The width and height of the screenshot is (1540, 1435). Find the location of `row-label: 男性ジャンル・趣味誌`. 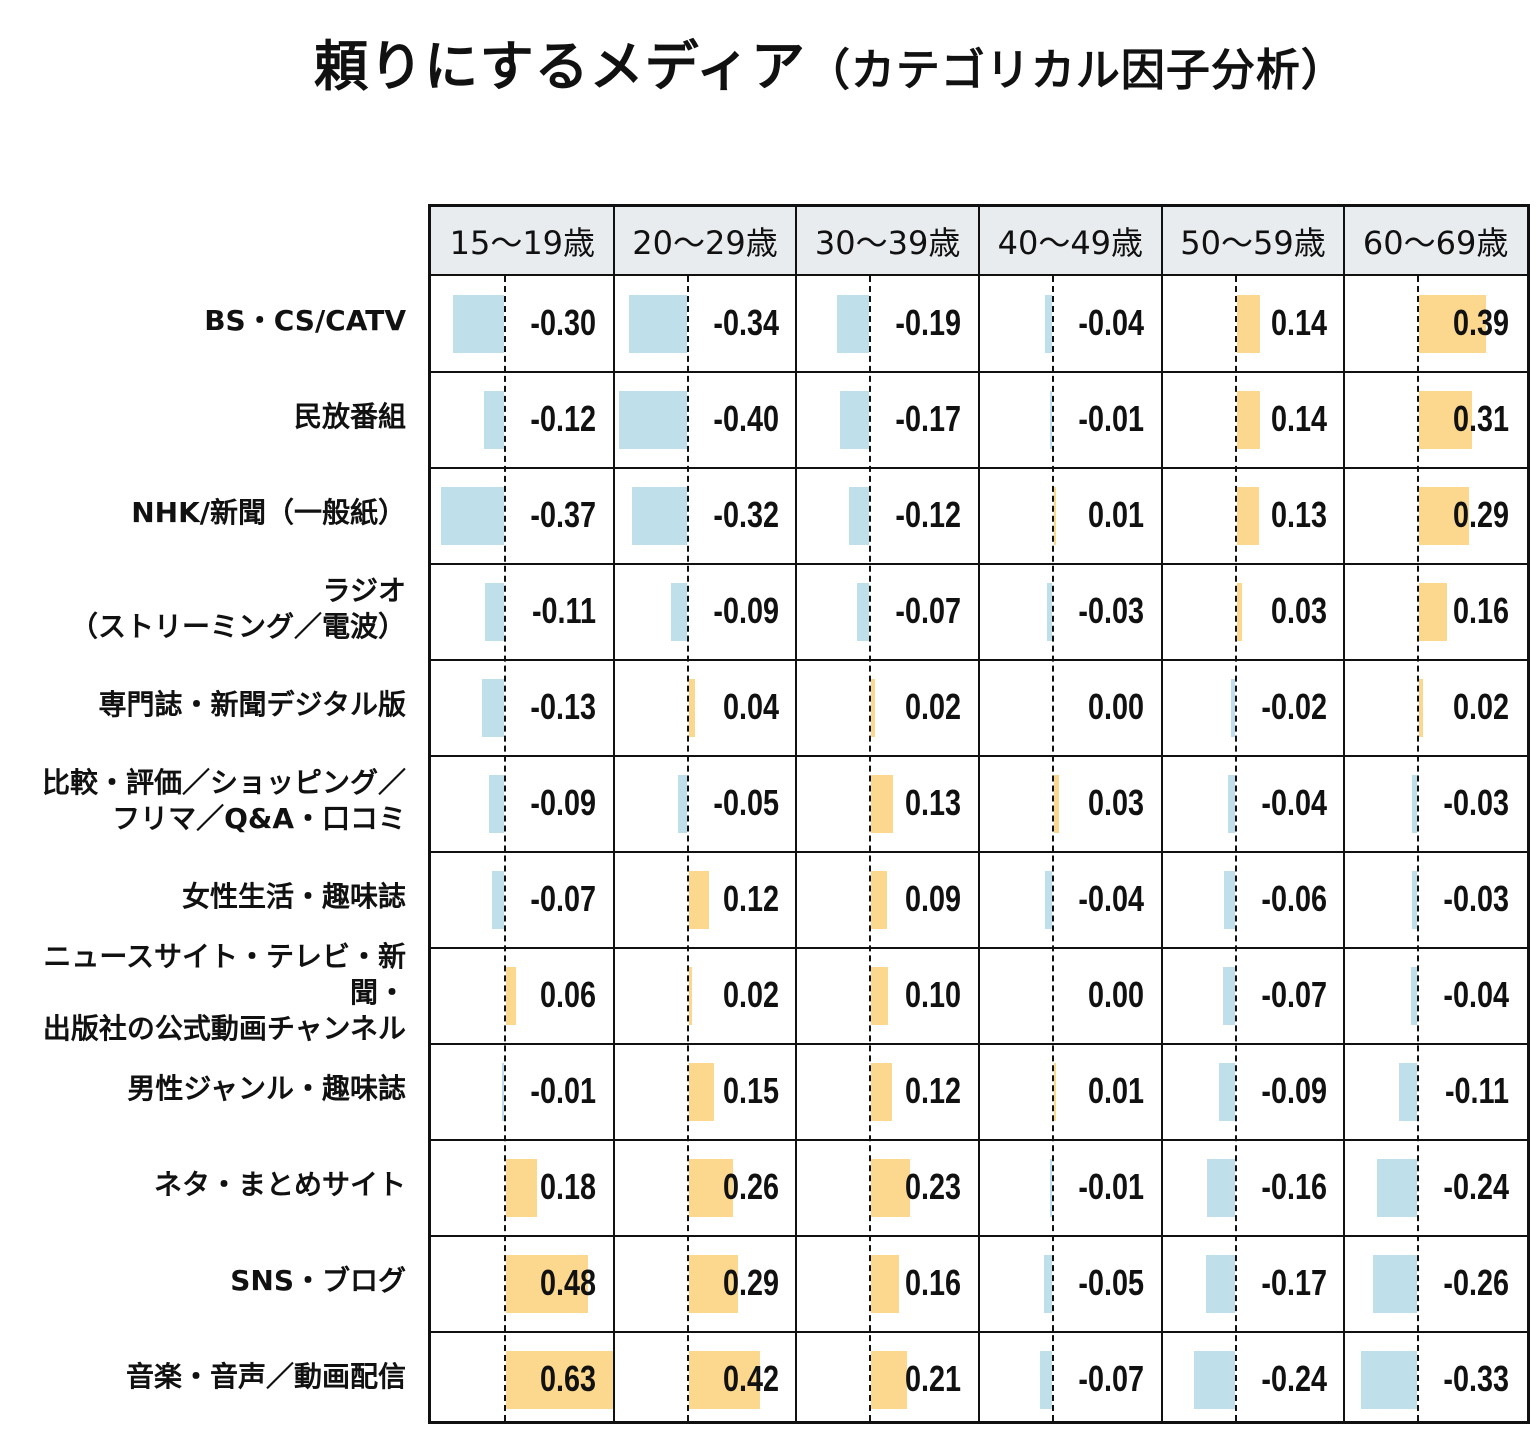

row-label: 男性ジャンル・趣味誌 is located at coordinates (266, 1088).